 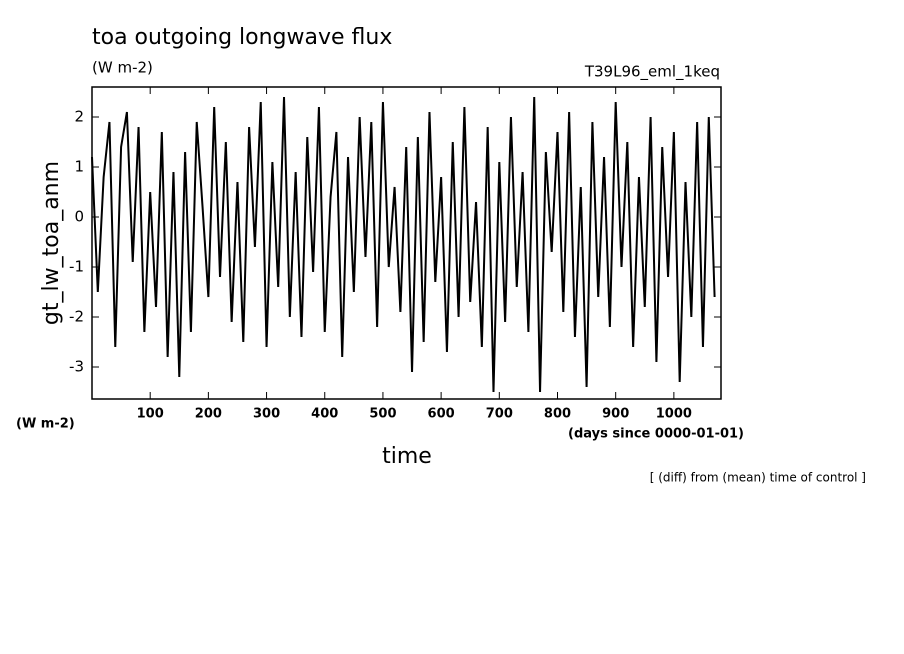 I want to click on subtitle: (W m-2), so click(x=122, y=68).